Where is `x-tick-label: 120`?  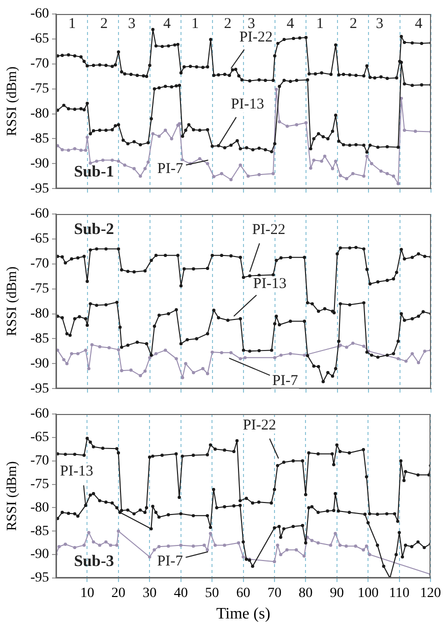
x-tick-label: 120 is located at coordinates (430, 594).